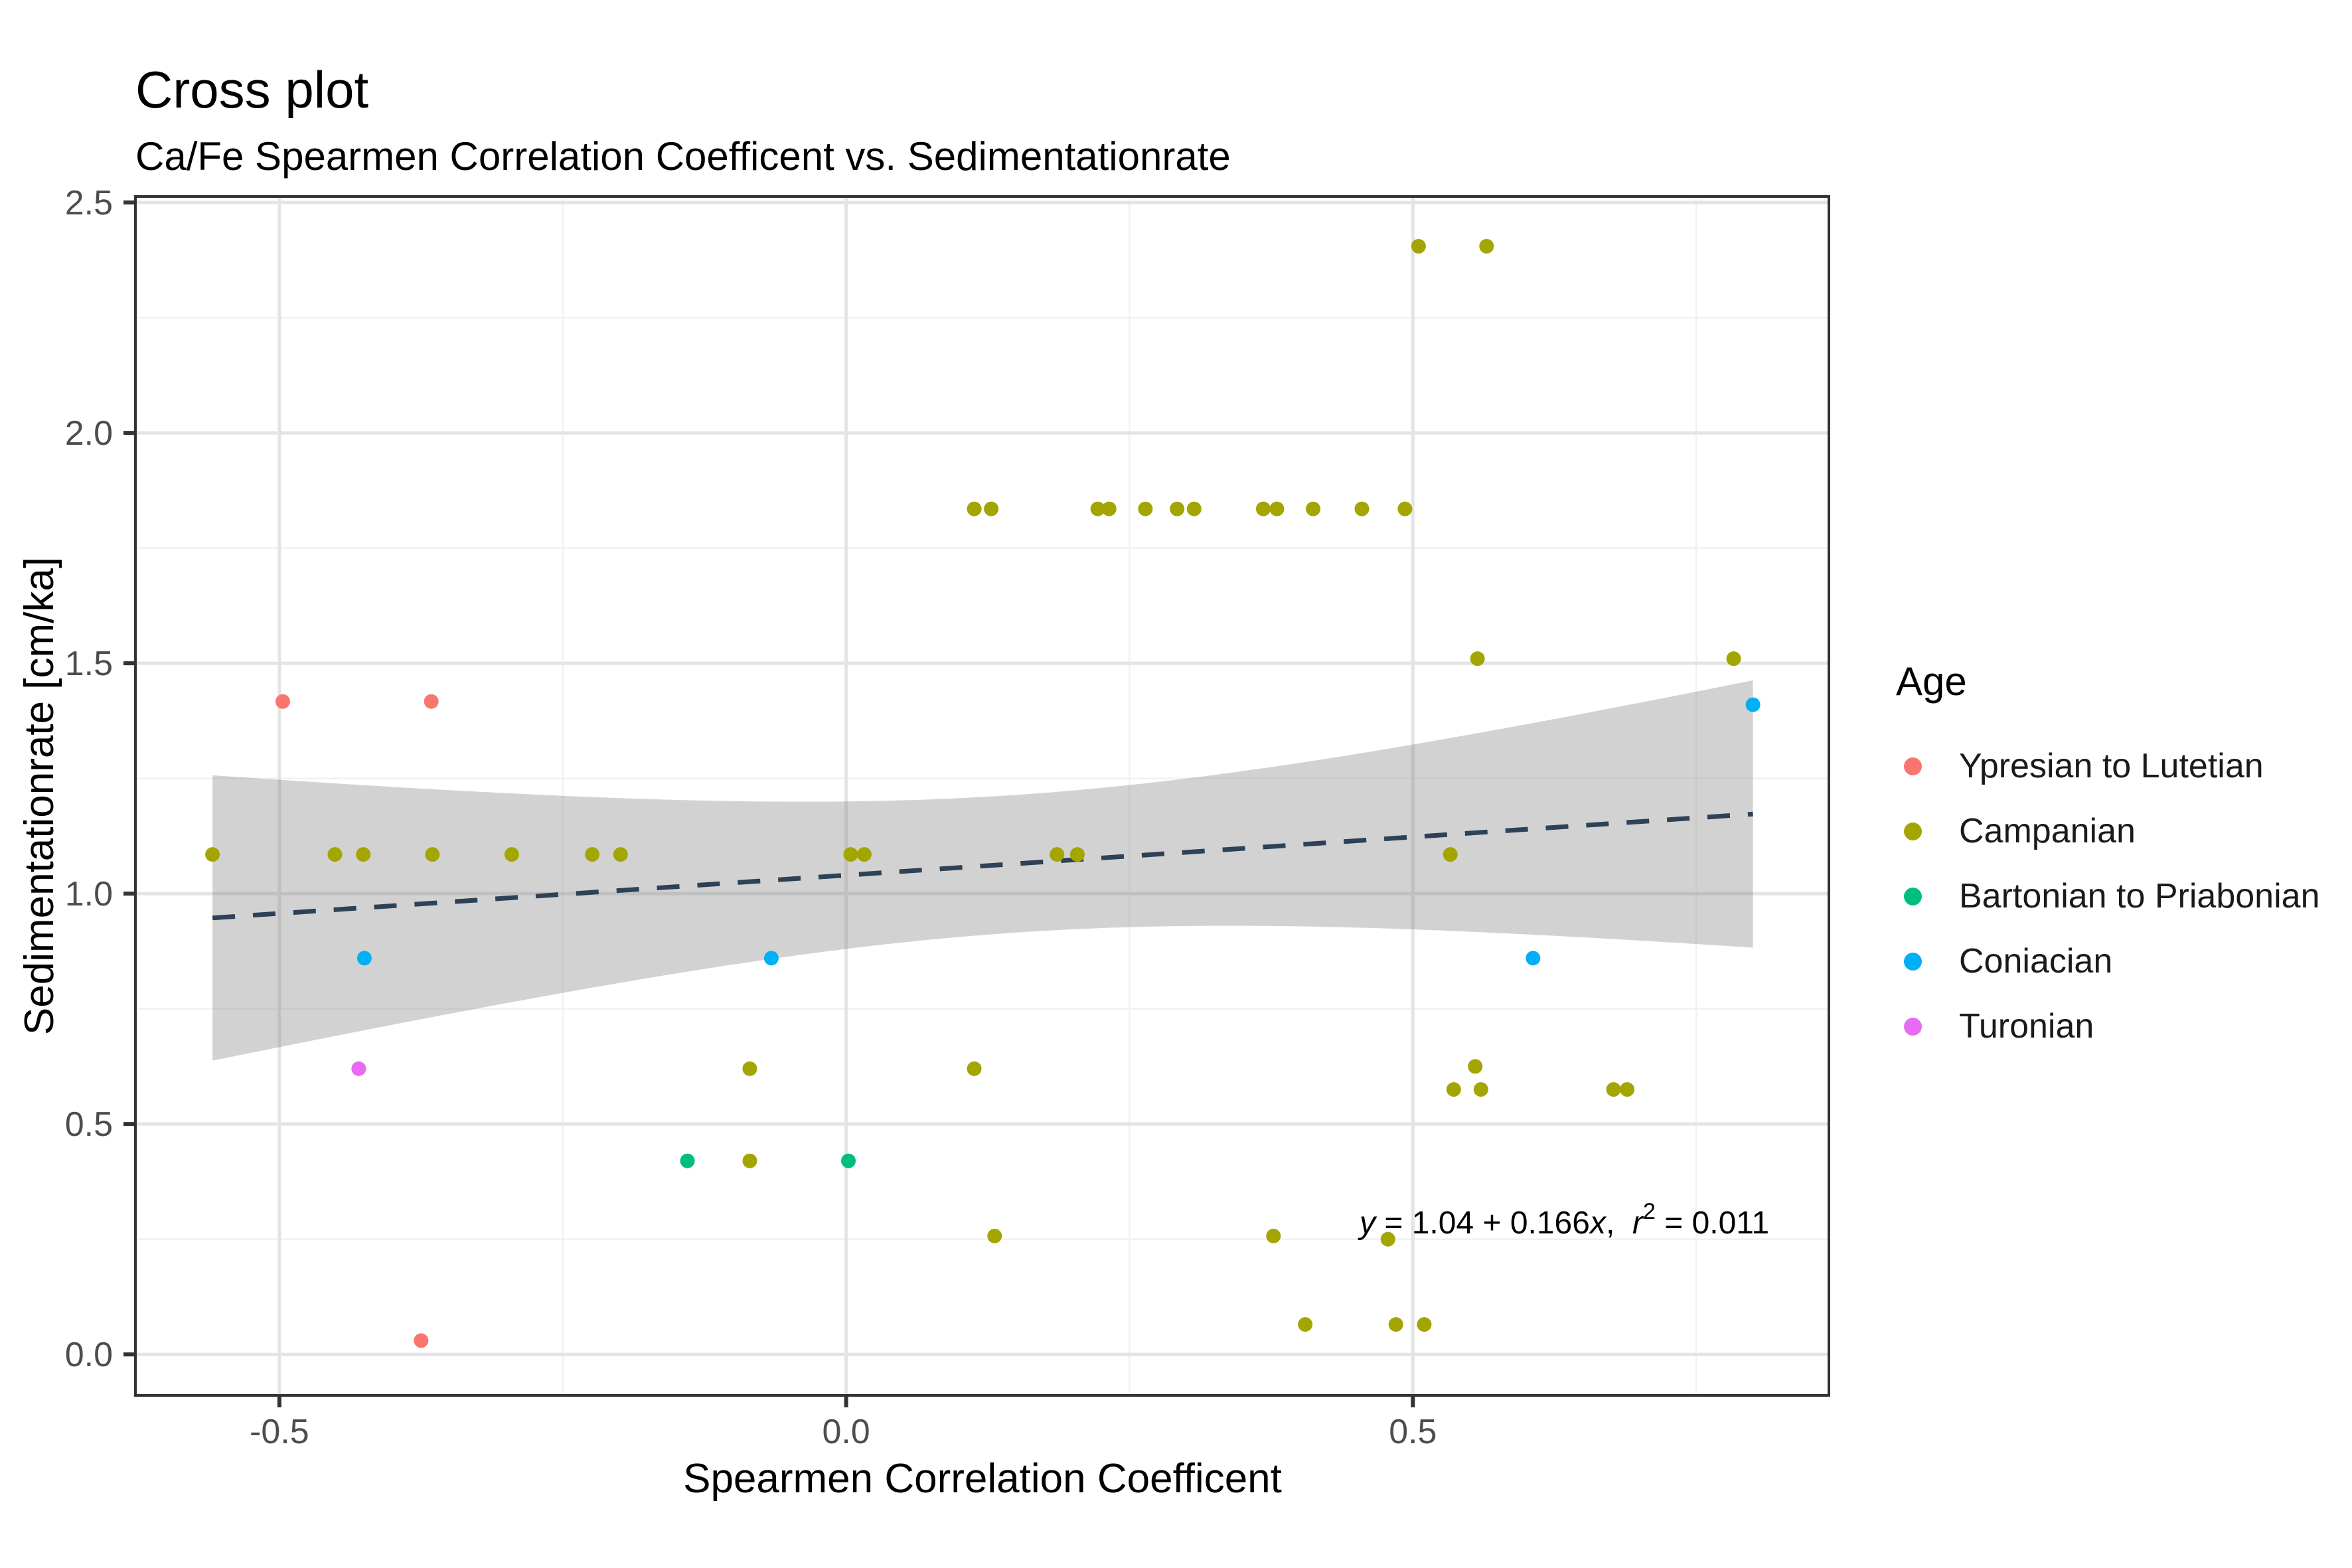 This screenshot has width=2352, height=1568. What do you see at coordinates (1598, 1224) in the screenshot?
I see `equation-x: x` at bounding box center [1598, 1224].